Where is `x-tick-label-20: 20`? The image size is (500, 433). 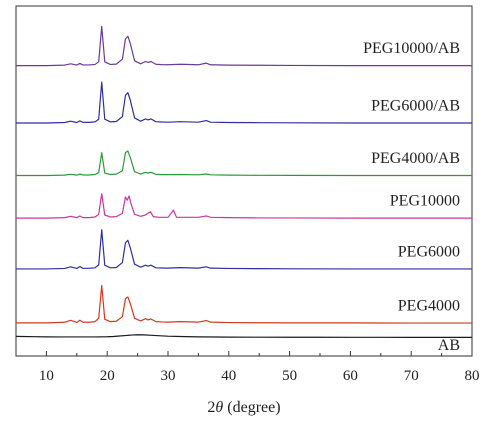
x-tick-label-20: 20 is located at coordinates (107, 376).